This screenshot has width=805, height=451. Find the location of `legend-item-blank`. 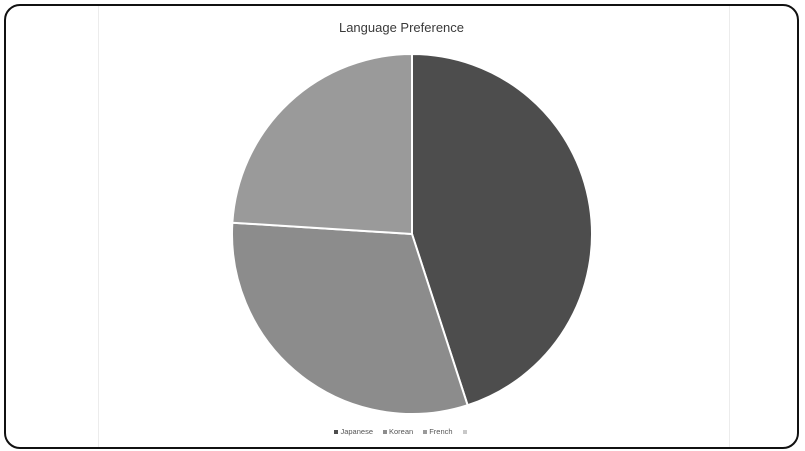

legend-item-blank is located at coordinates (465, 431).